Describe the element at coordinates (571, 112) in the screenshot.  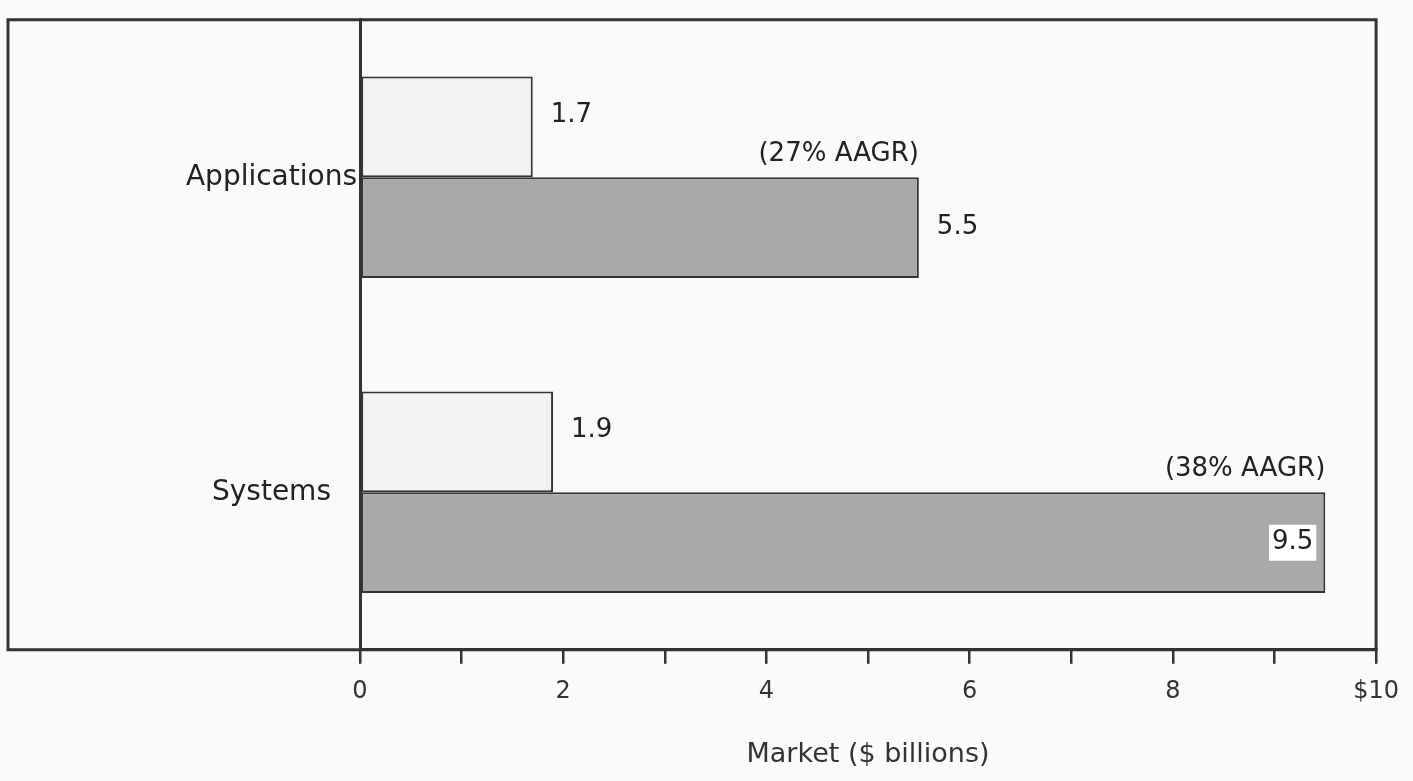
I see `data-label: 1.7` at that location.